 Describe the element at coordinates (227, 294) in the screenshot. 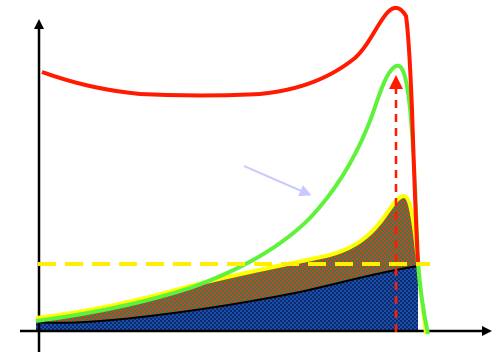

I see `black-curve` at that location.